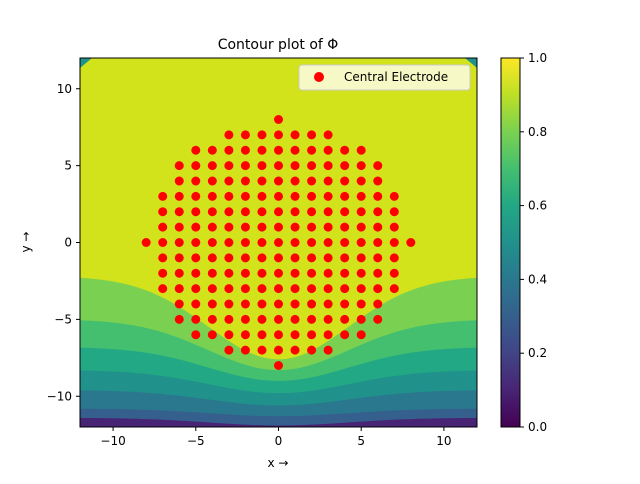 The width and height of the screenshot is (640, 484). I want to click on colorbar-tick-label: 0.2, so click(537, 353).